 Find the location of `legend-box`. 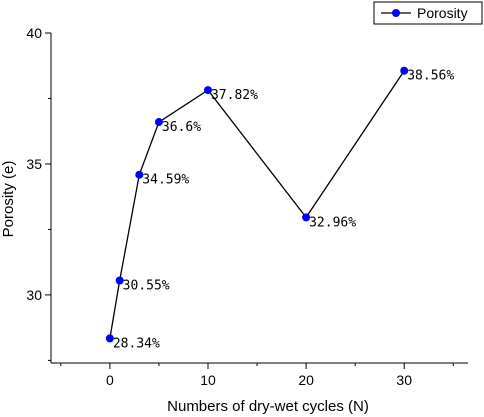

legend-box is located at coordinates (428, 13).